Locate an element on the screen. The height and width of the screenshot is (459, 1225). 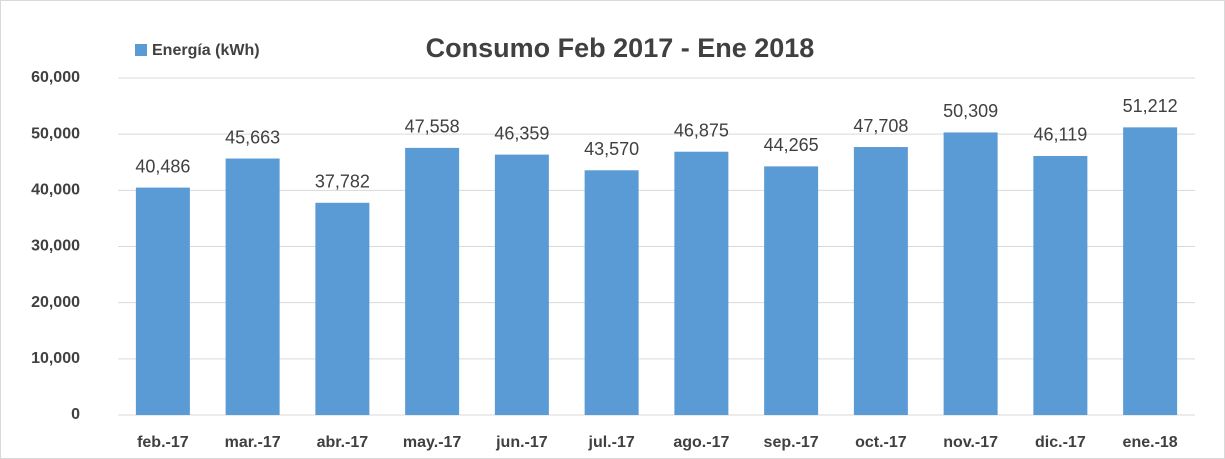
data-label: 44,265 is located at coordinates (791, 145).